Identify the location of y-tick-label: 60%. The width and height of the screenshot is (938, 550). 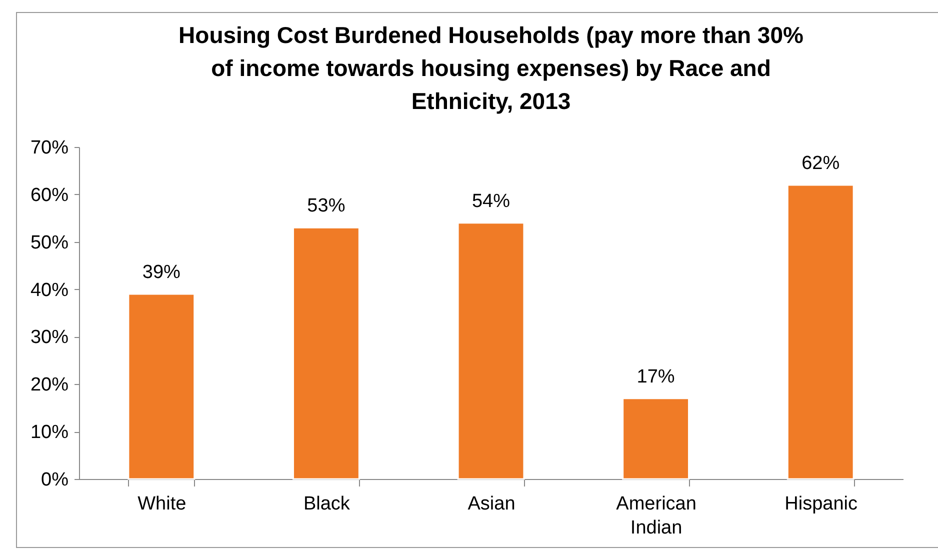
(49, 195).